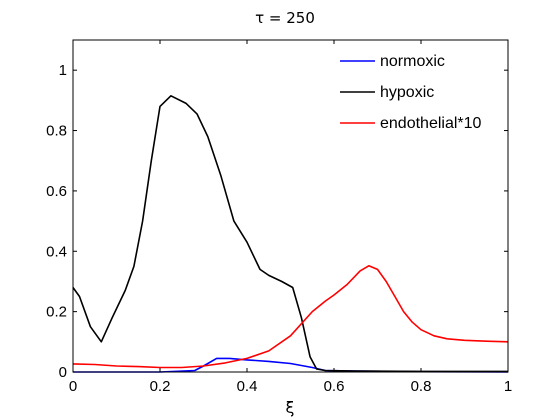 Image resolution: width=560 pixels, height=420 pixels. I want to click on y-tick-label: 0.2, so click(56, 312).